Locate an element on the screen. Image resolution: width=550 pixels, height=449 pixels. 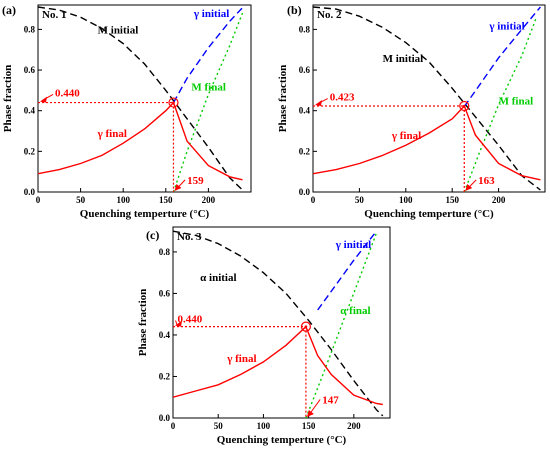
peak-temp-label: 159 is located at coordinates (195, 181).